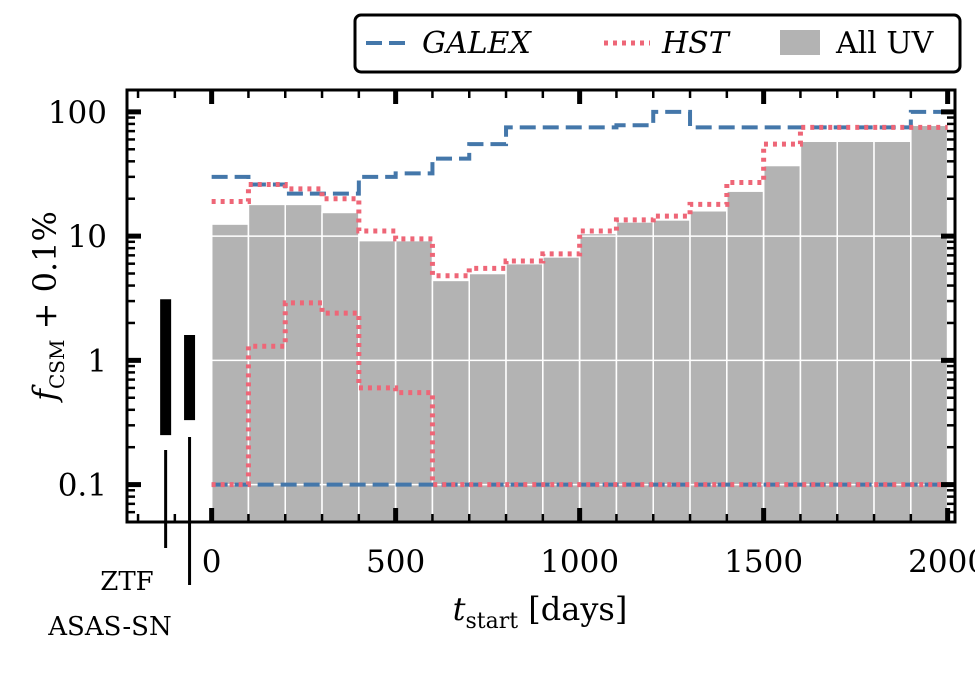 Image resolution: width=975 pixels, height=675 pixels. I want to click on x-axis-label: tstart [days], so click(540, 612).